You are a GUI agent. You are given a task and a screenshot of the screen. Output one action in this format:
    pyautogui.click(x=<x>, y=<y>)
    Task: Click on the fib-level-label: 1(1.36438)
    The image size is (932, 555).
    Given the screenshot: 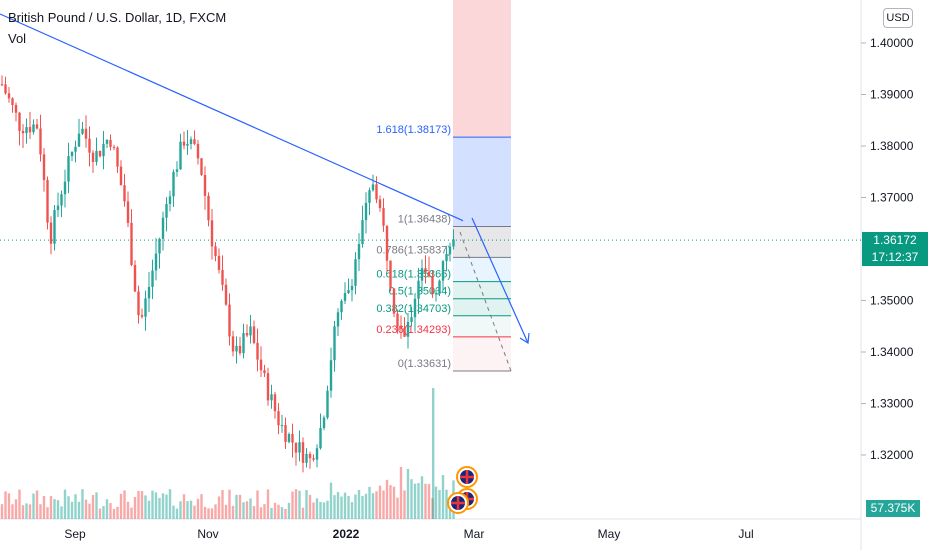 What is the action you would take?
    pyautogui.click(x=424, y=219)
    